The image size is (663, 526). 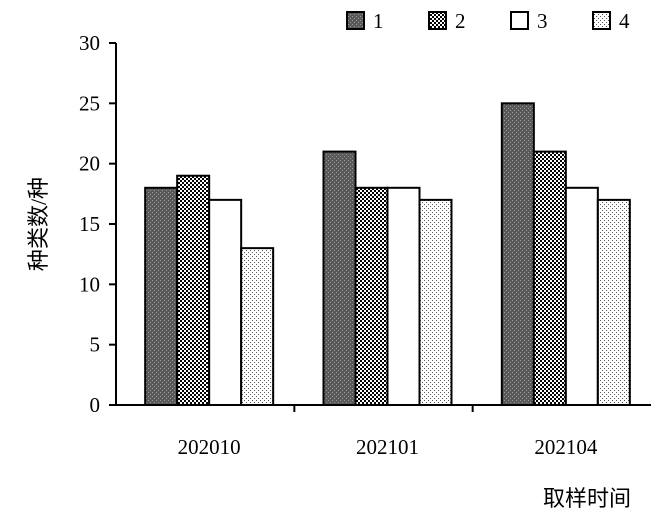 I want to click on y-tick-label: 20, so click(x=89, y=164).